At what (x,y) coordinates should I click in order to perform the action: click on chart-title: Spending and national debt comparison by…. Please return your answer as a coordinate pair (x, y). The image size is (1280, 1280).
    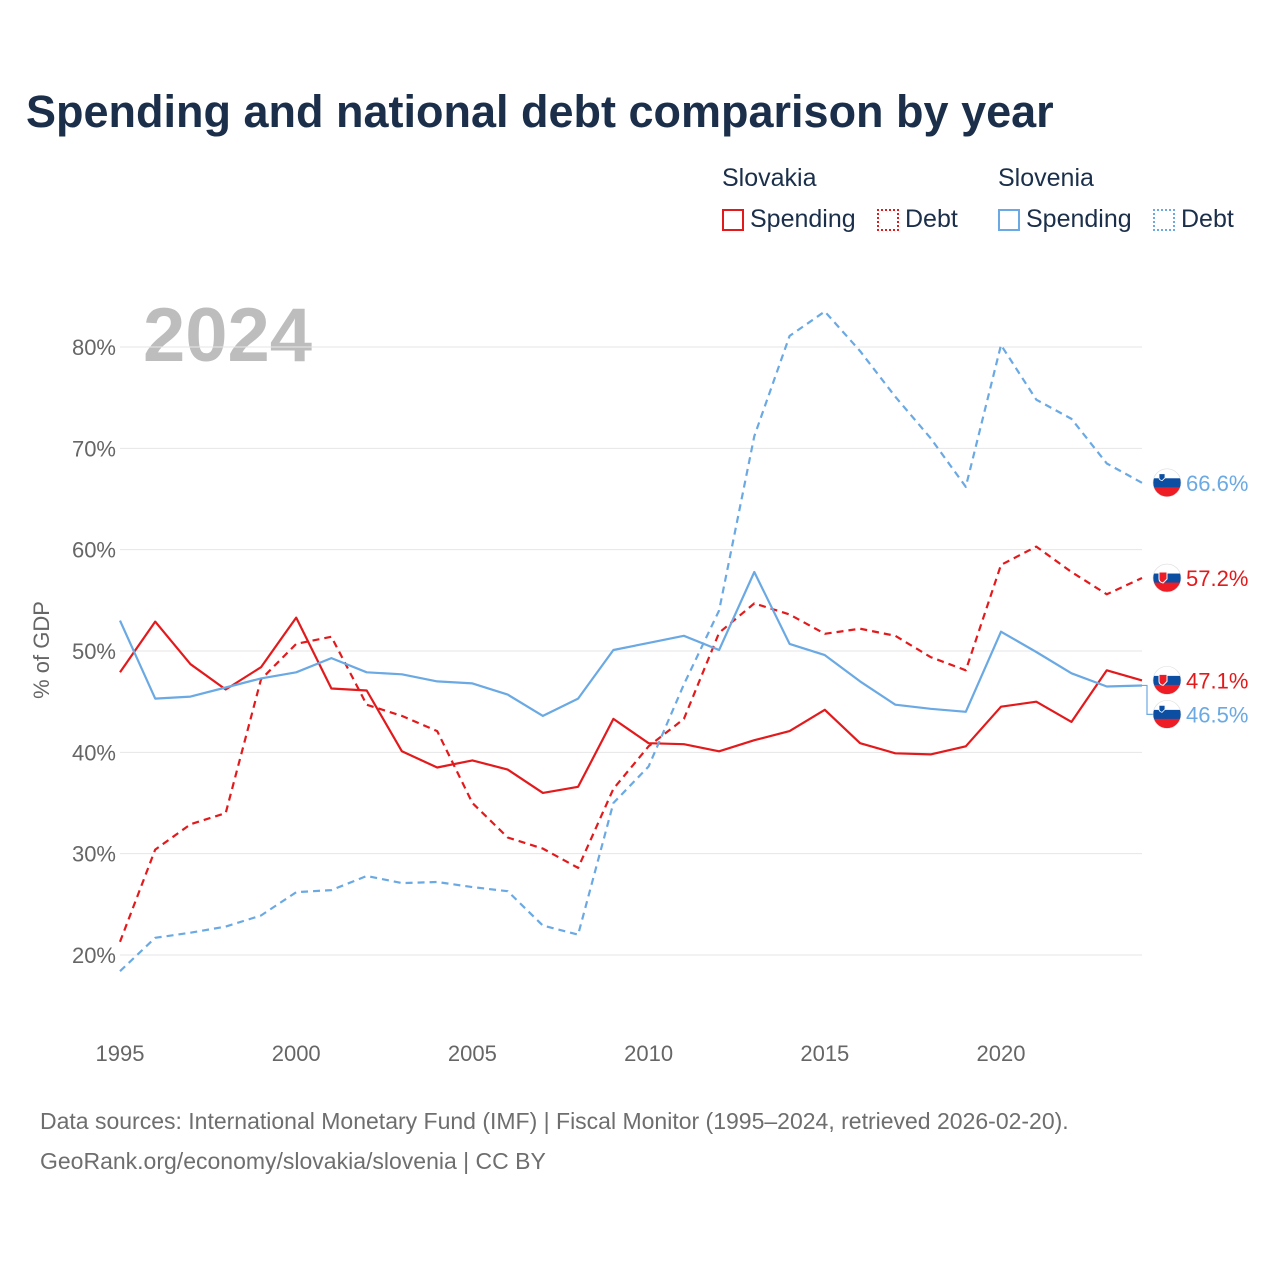
    Looking at the image, I should click on (540, 111).